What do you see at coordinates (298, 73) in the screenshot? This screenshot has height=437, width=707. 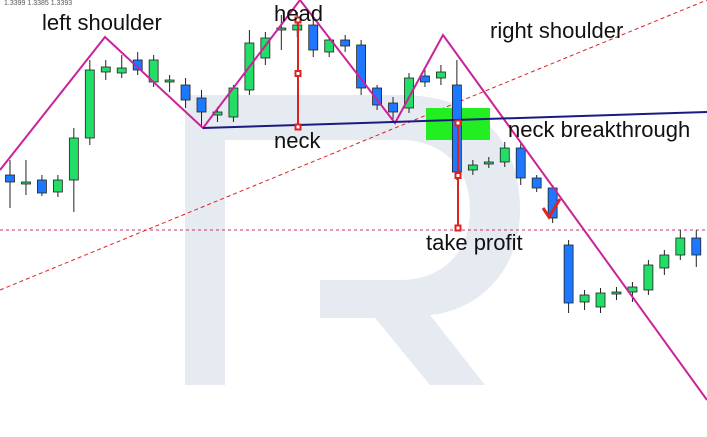 I see `head-height` at bounding box center [298, 73].